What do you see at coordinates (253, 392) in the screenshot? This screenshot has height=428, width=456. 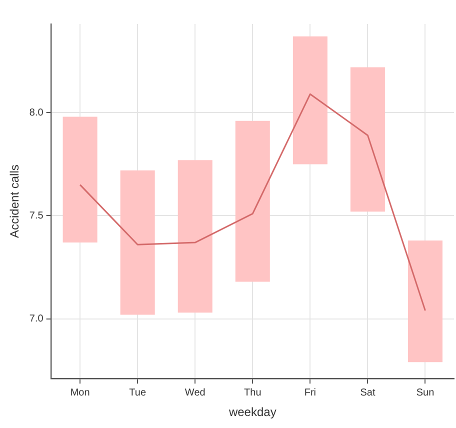 I see `x-tick-label: Thu` at bounding box center [253, 392].